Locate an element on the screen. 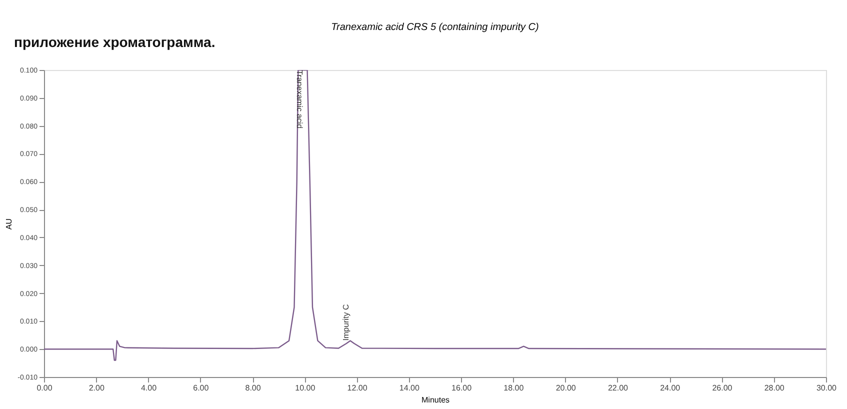  x-tick-label: 26.00 is located at coordinates (722, 388).